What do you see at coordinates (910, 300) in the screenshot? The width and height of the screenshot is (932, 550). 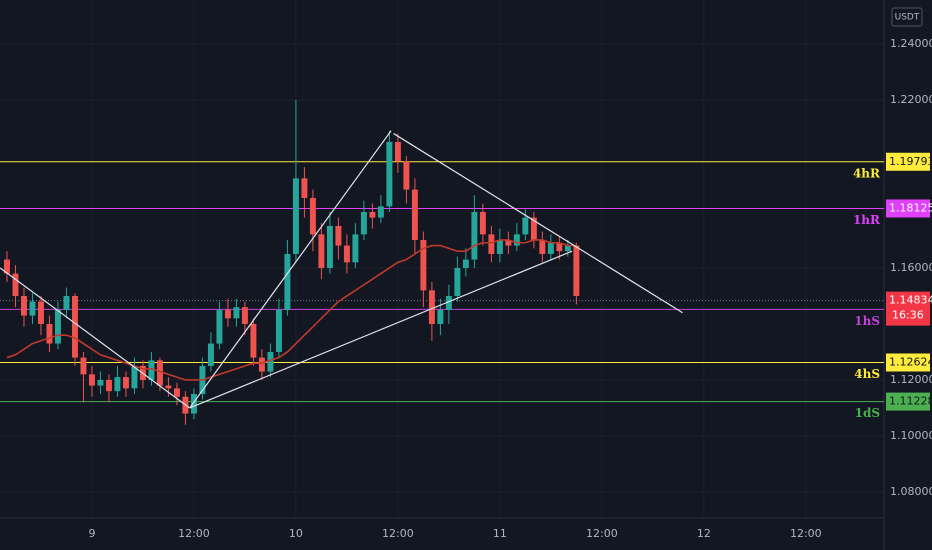 I see `last-price: 1.14834` at bounding box center [910, 300].